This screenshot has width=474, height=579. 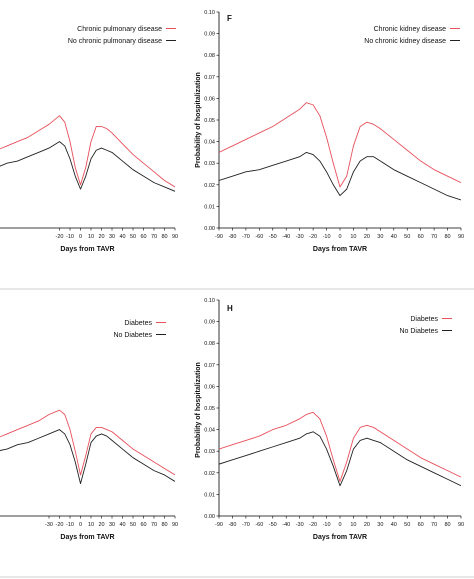 I want to click on panel-letter: H, so click(x=230, y=308).